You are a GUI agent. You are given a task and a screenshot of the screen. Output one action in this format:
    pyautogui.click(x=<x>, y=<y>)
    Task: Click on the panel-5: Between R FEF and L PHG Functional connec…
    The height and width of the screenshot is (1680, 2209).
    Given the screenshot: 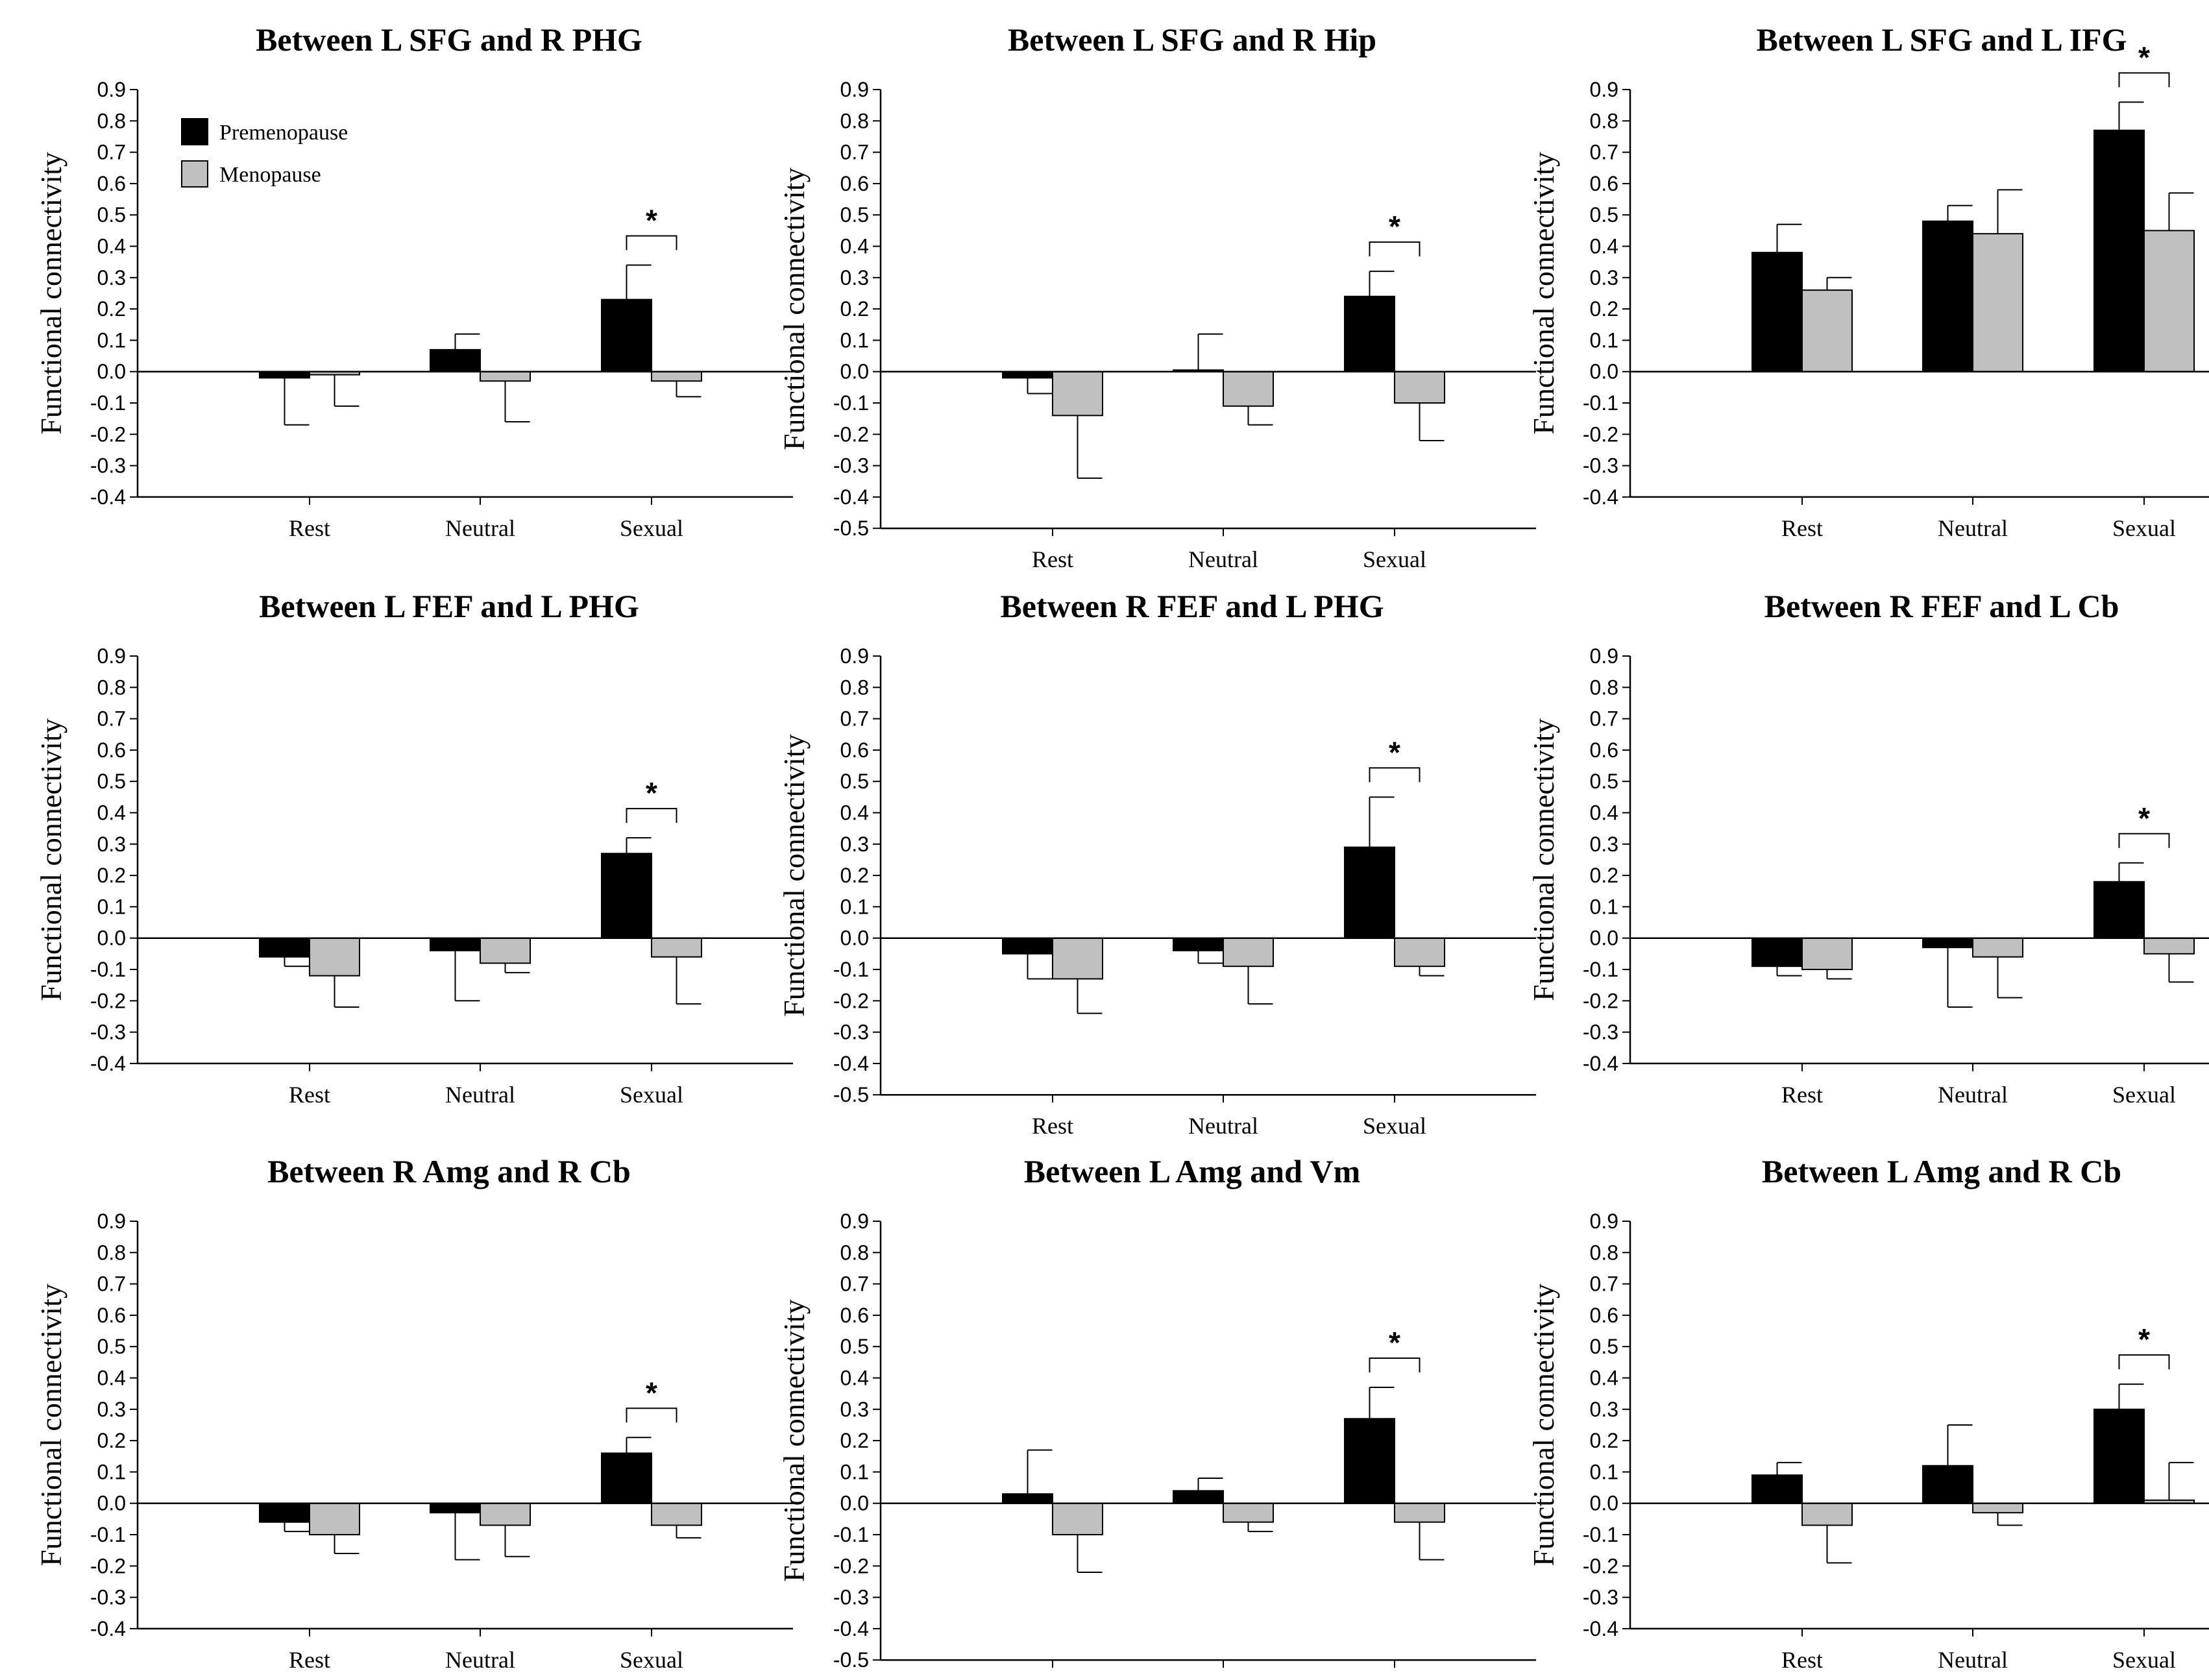 What is the action you would take?
    pyautogui.click(x=1157, y=864)
    